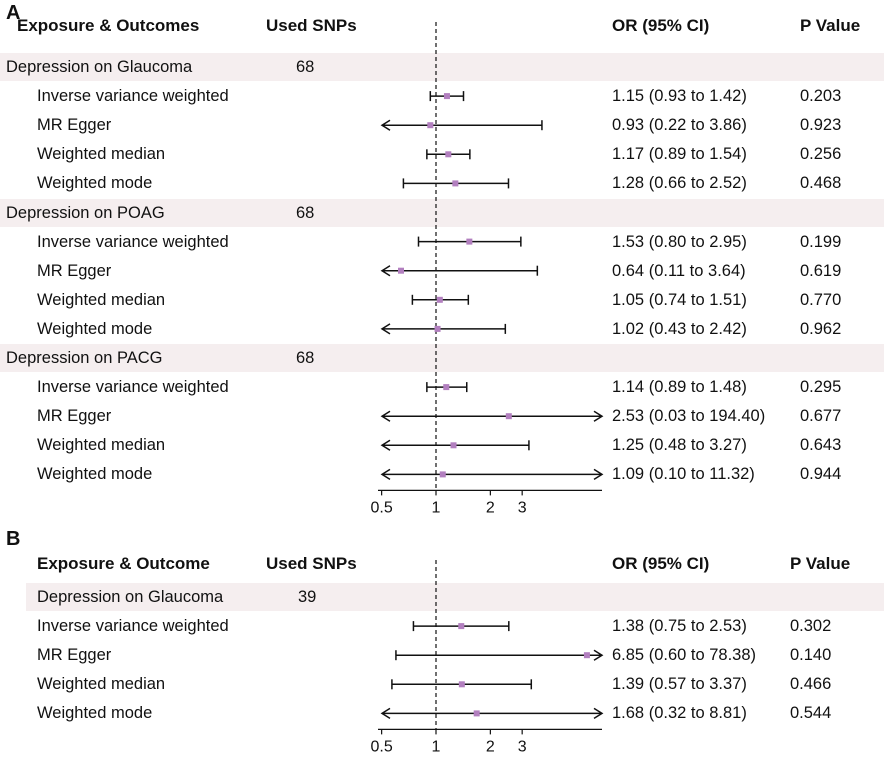 This screenshot has width=886, height=769. Describe the element at coordinates (821, 328) in the screenshot. I see `p-value-text: 0.962` at that location.